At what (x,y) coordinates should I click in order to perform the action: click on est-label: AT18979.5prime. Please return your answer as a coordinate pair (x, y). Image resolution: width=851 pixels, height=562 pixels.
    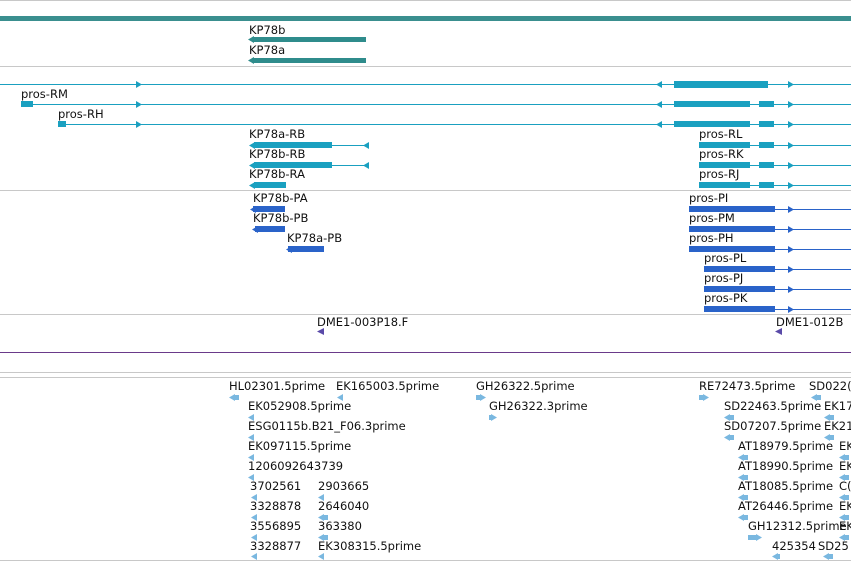
    Looking at the image, I should click on (786, 446).